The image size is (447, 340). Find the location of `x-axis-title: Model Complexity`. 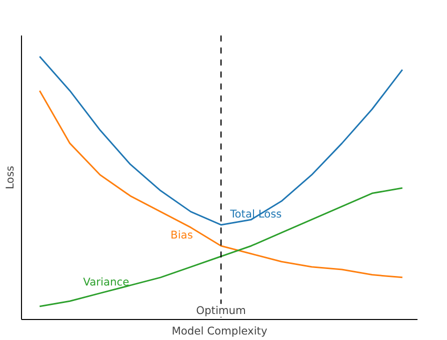

x-axis-title: Model Complexity is located at coordinates (220, 331).